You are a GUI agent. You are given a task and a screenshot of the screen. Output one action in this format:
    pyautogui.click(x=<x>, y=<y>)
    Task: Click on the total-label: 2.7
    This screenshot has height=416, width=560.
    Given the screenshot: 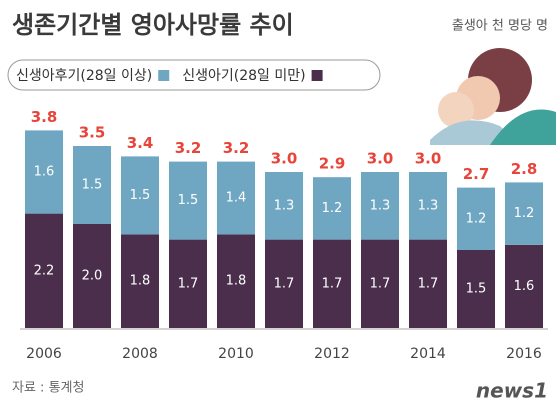 What is the action you would take?
    pyautogui.click(x=476, y=174)
    